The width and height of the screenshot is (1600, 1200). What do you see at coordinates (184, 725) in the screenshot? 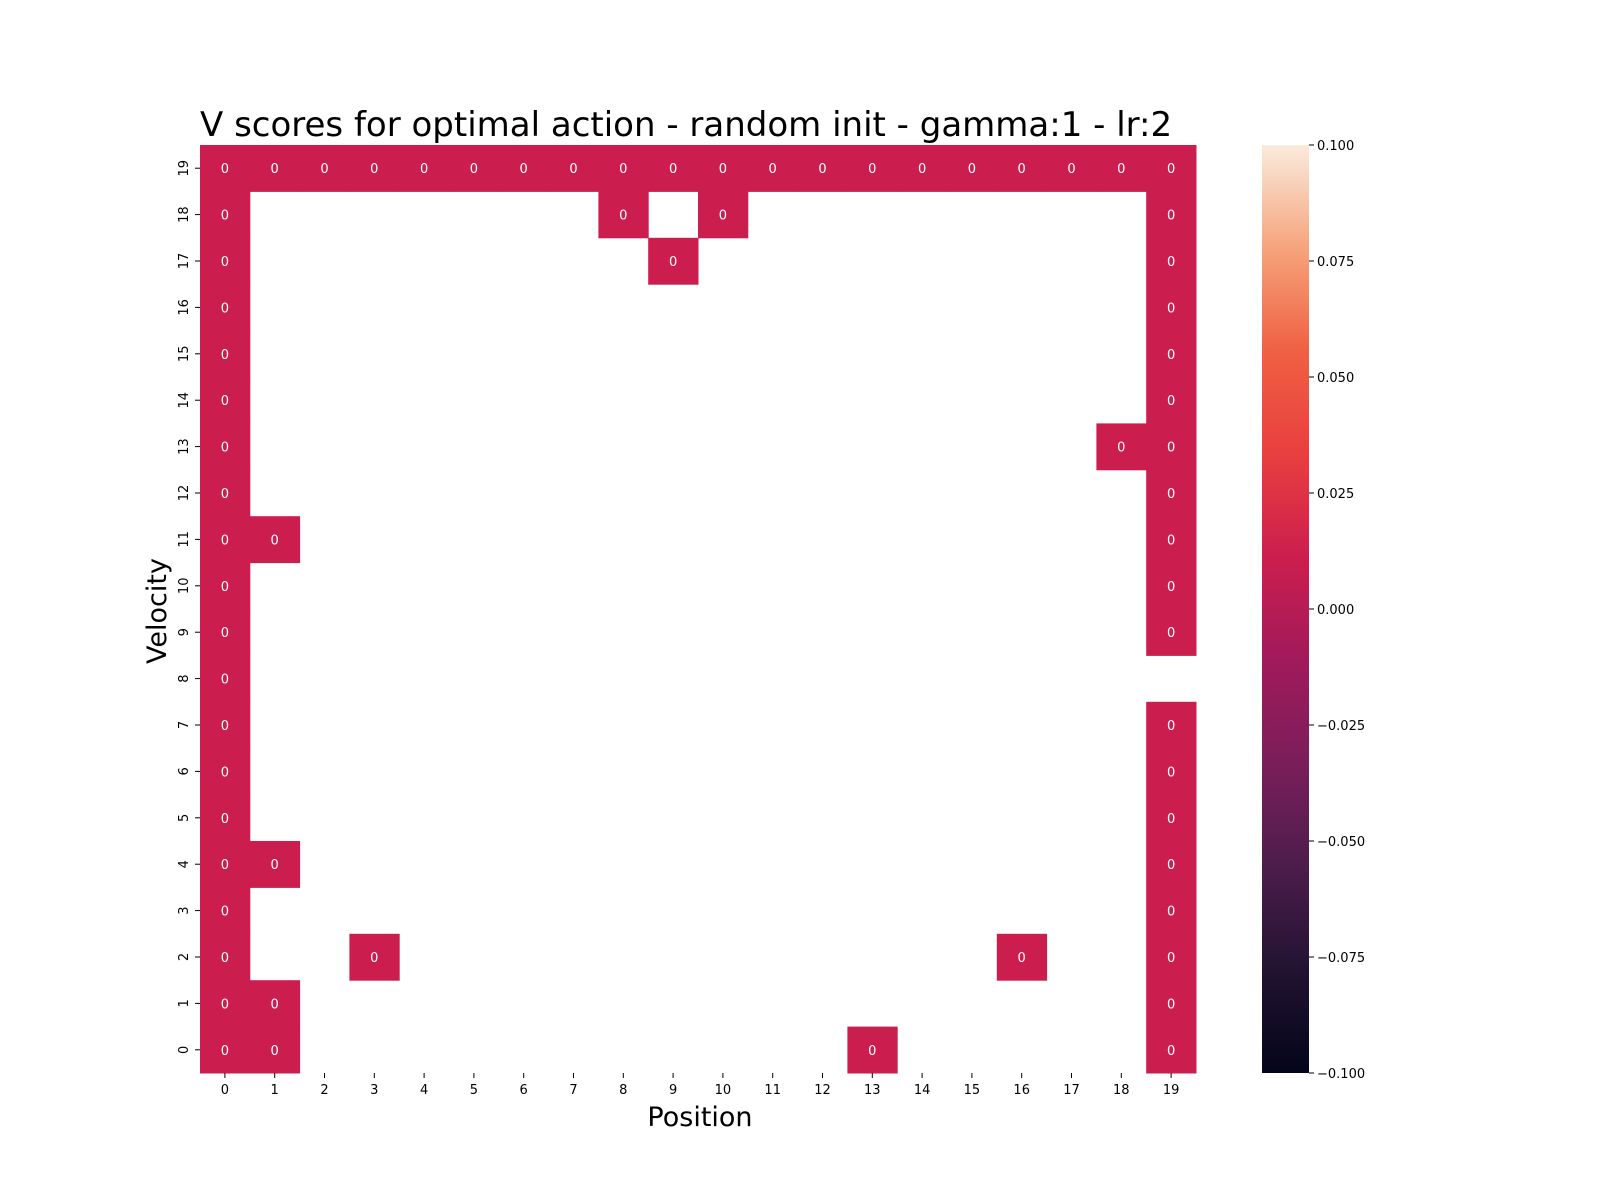
I see `y-tick-label: 7` at bounding box center [184, 725].